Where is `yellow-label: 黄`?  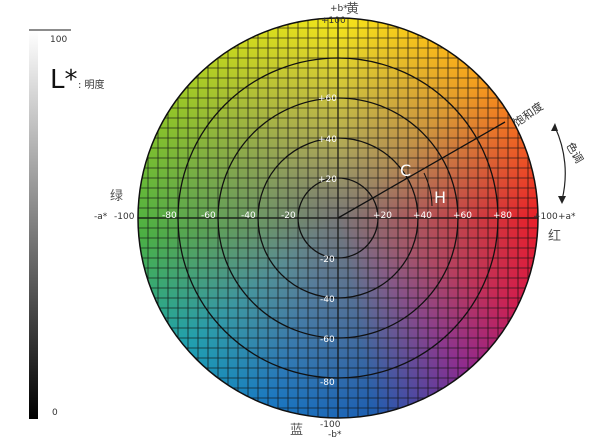 yellow-label: 黄 is located at coordinates (352, 9).